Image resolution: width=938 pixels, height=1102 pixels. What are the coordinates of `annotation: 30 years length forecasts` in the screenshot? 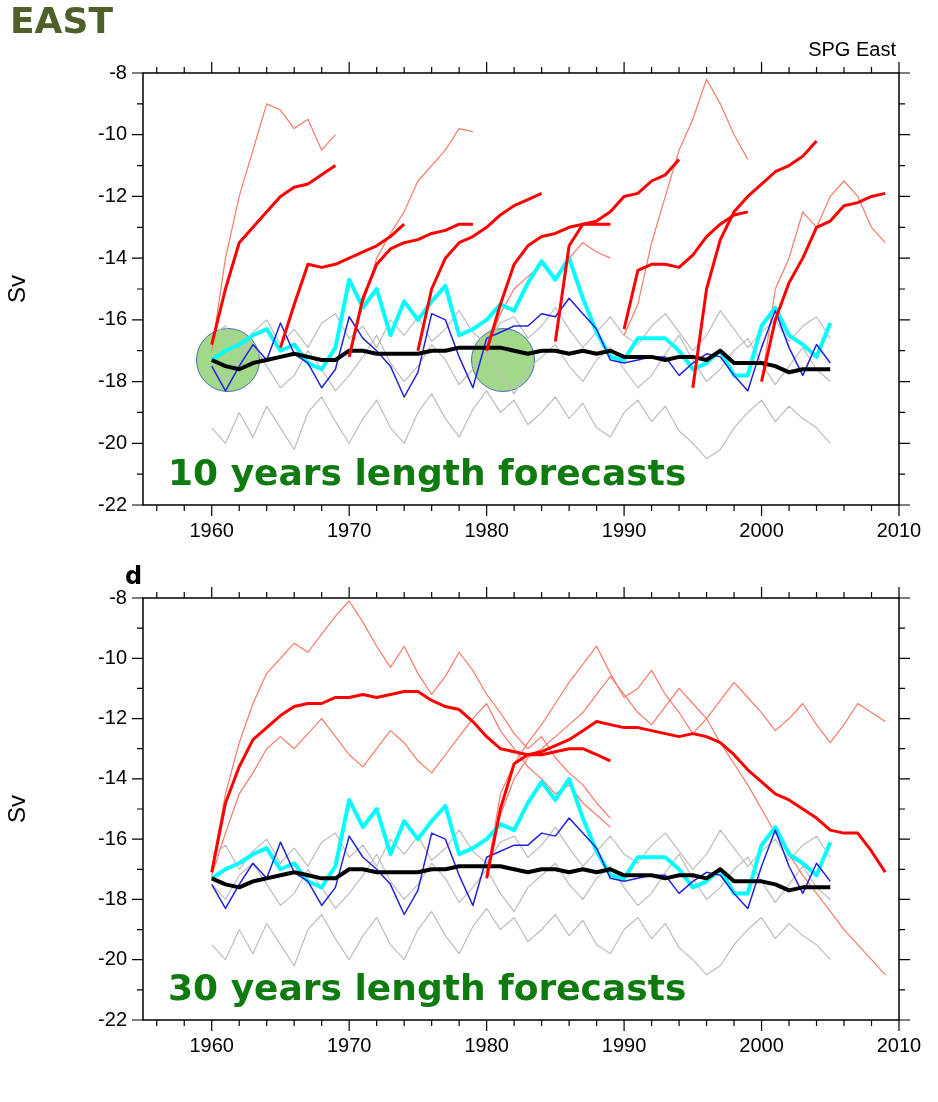 It's located at (427, 987).